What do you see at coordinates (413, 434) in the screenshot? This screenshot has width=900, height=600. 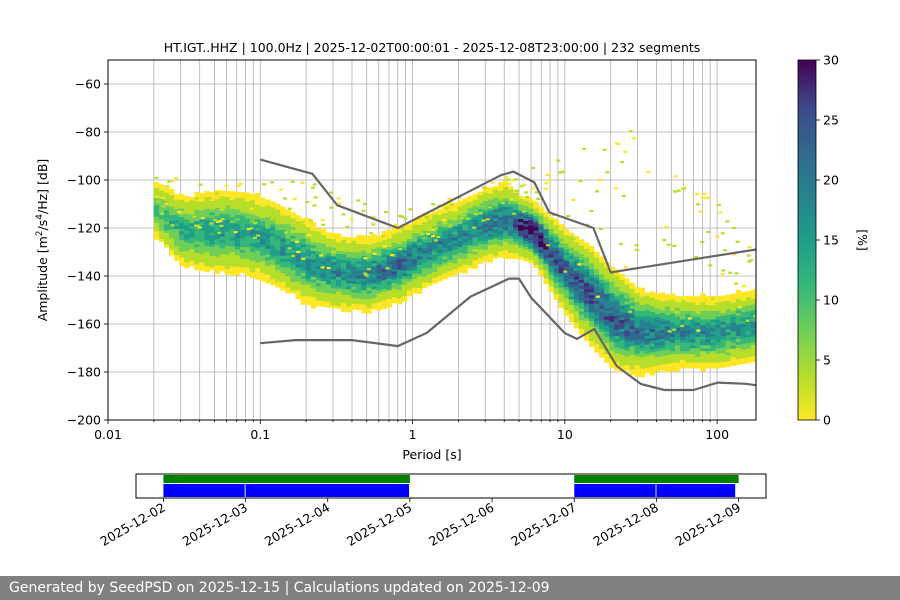 I see `x-tick-label: 1` at bounding box center [413, 434].